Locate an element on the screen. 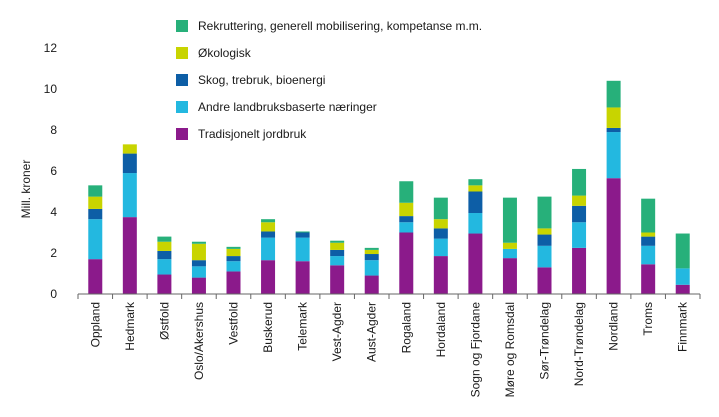 This screenshot has width=719, height=417. x-tick-label: Hordaland is located at coordinates (441, 329).